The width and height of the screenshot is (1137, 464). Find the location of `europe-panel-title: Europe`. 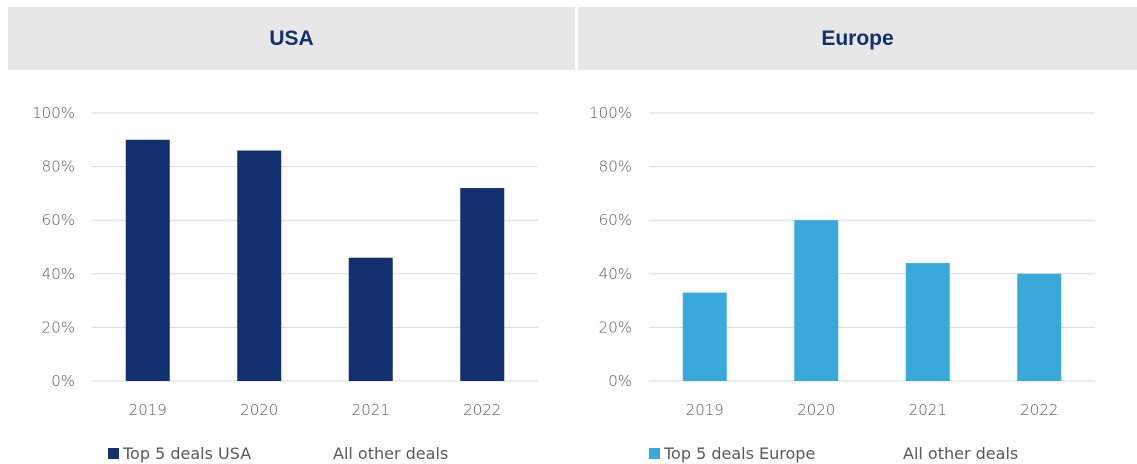

europe-panel-title: Europe is located at coordinates (857, 38).